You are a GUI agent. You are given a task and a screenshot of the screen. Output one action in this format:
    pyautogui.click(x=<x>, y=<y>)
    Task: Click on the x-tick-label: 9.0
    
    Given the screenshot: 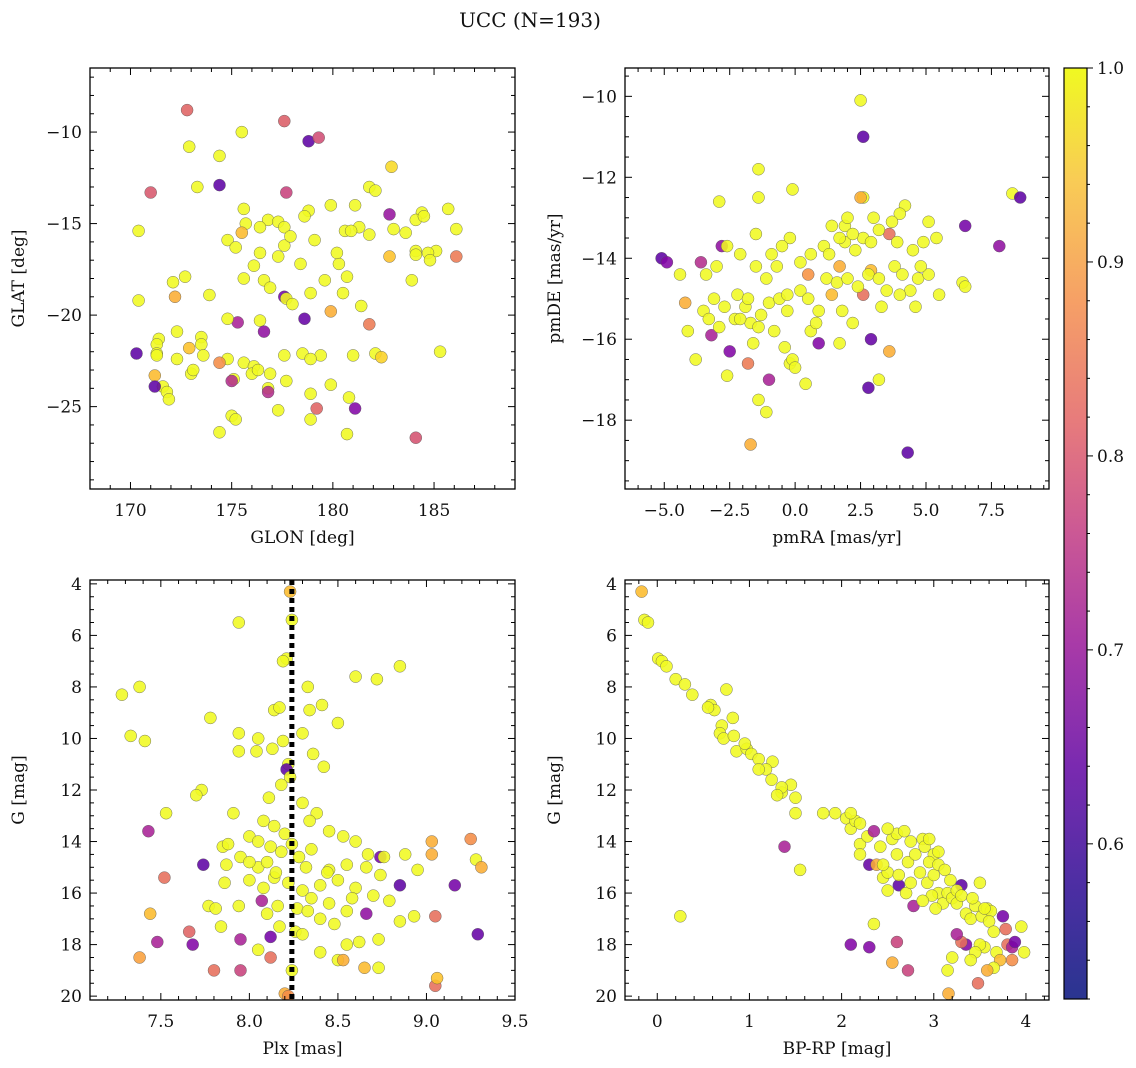 What is the action you would take?
    pyautogui.click(x=426, y=1022)
    